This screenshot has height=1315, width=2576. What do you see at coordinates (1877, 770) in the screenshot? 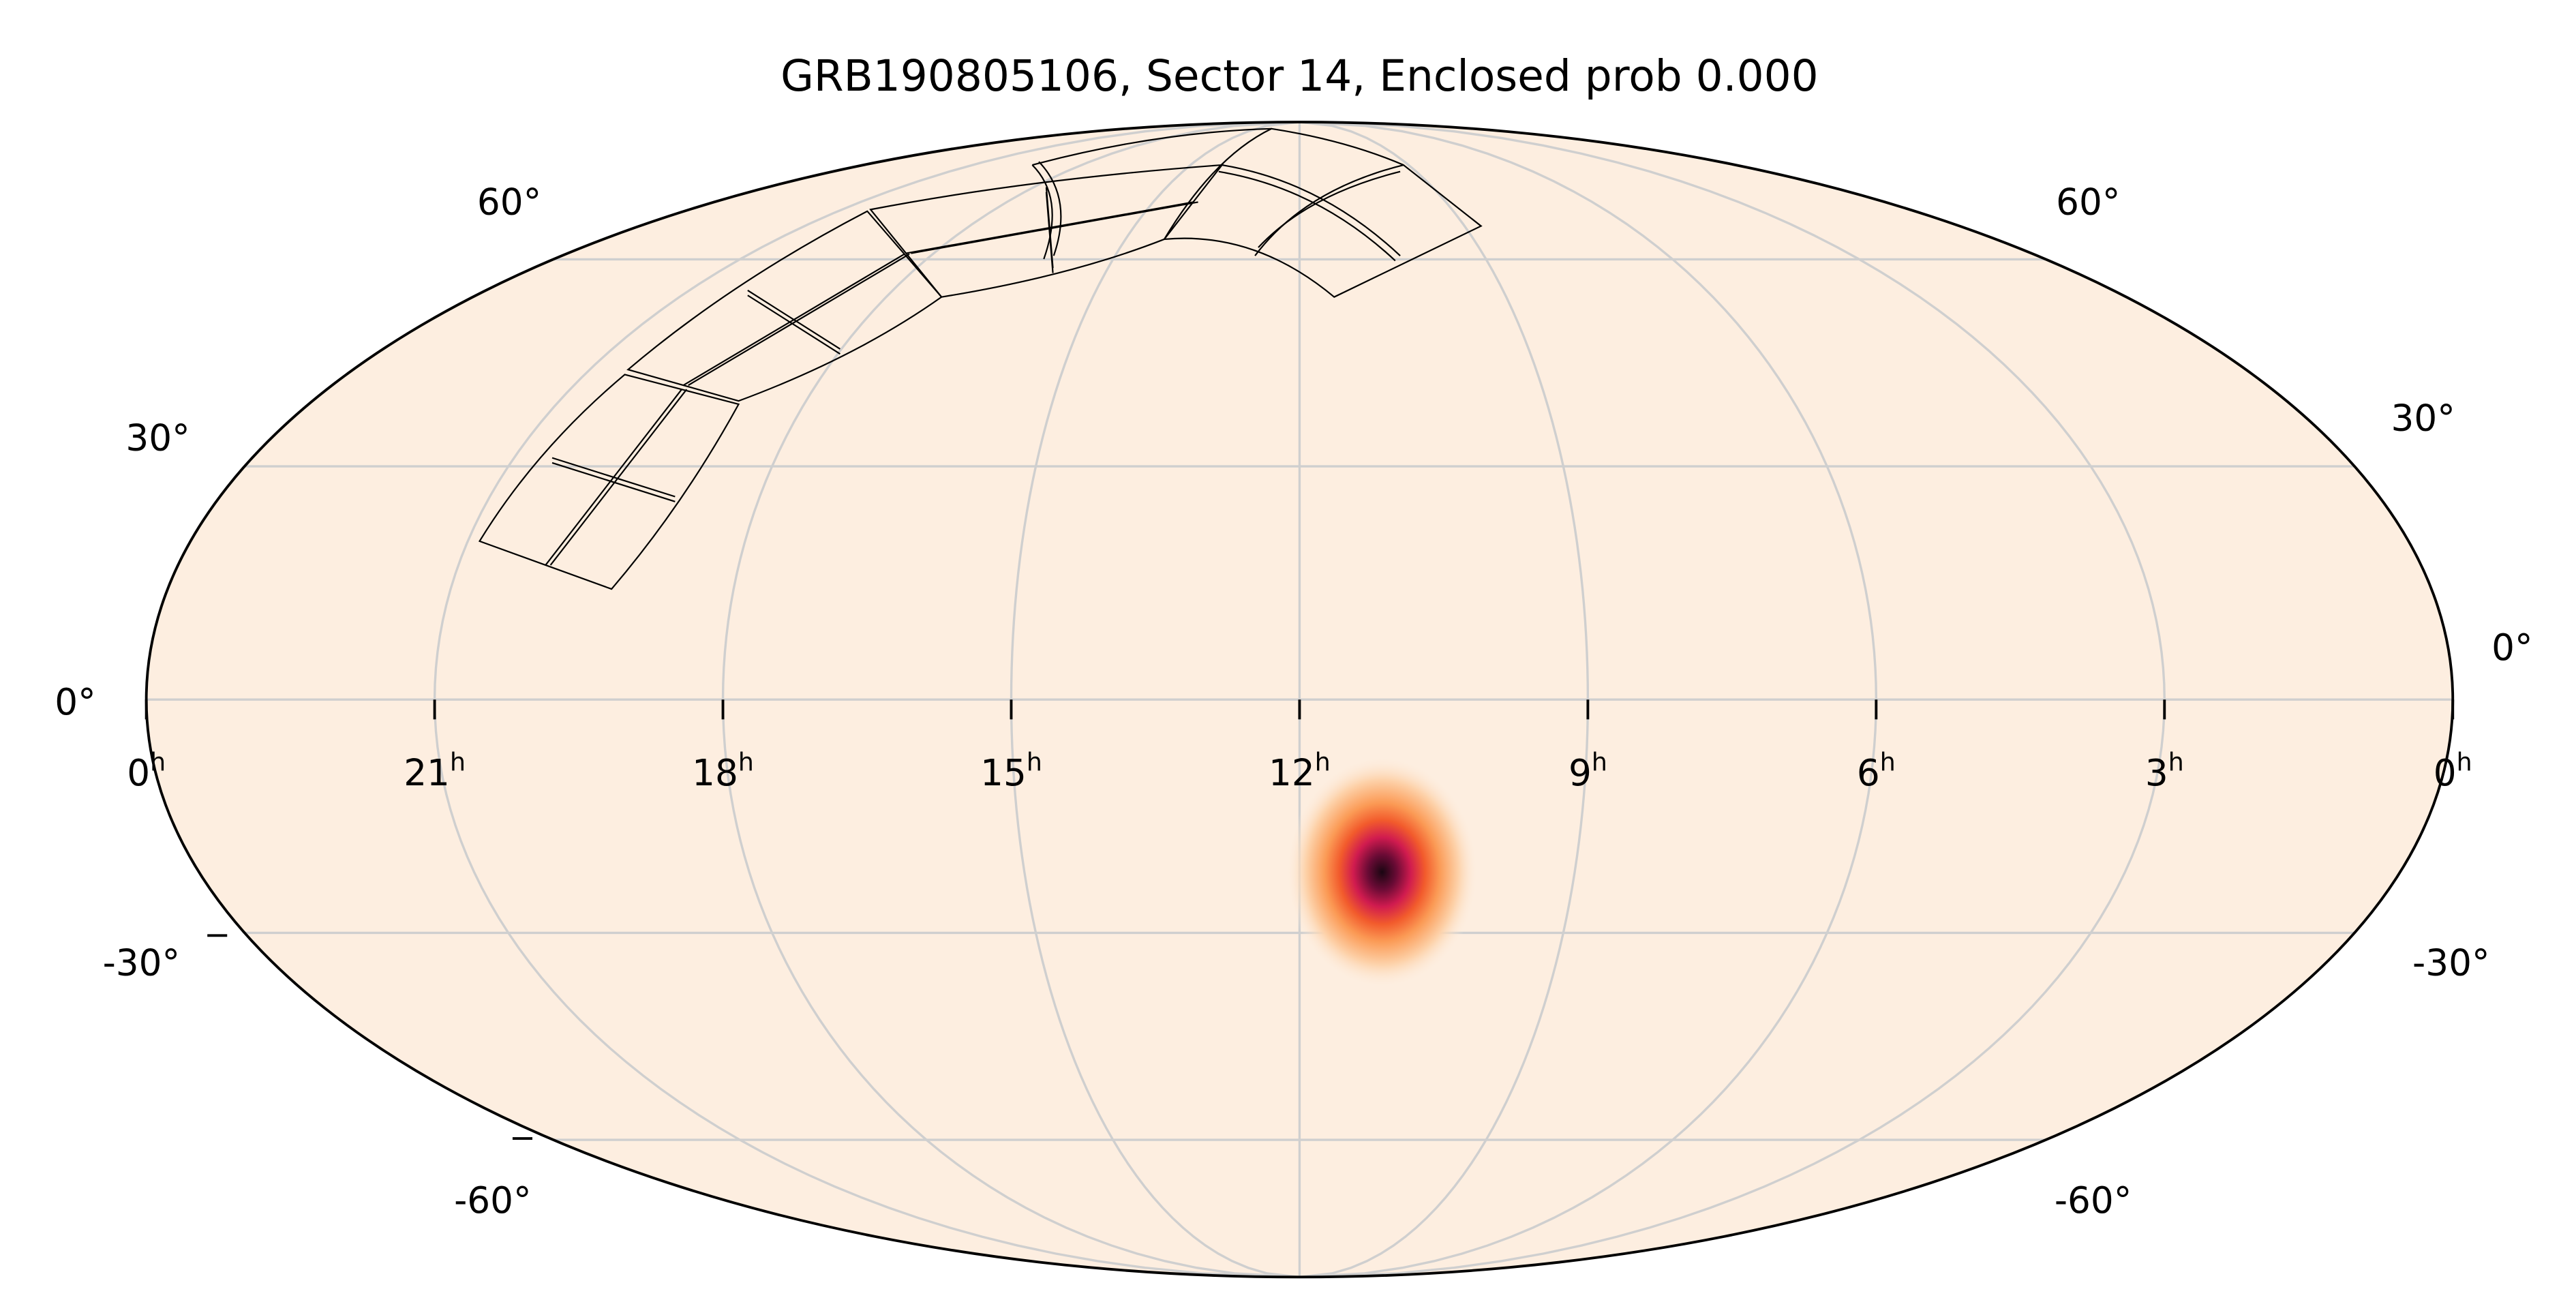
I see `ra-tick-label: 6h` at bounding box center [1877, 770].